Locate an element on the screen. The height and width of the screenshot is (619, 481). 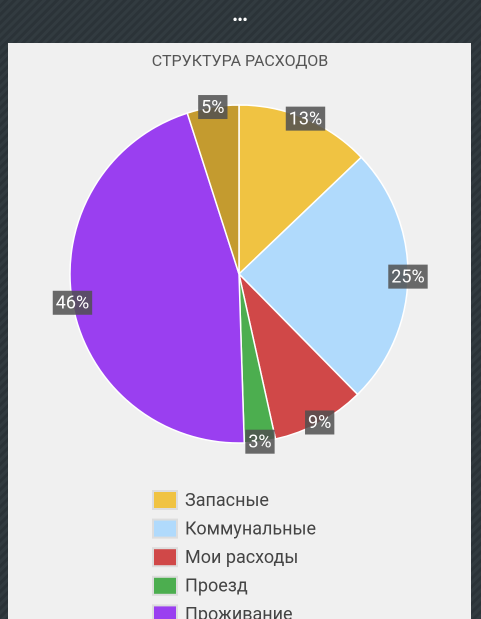
legend-label: Проживание is located at coordinates (239, 611).